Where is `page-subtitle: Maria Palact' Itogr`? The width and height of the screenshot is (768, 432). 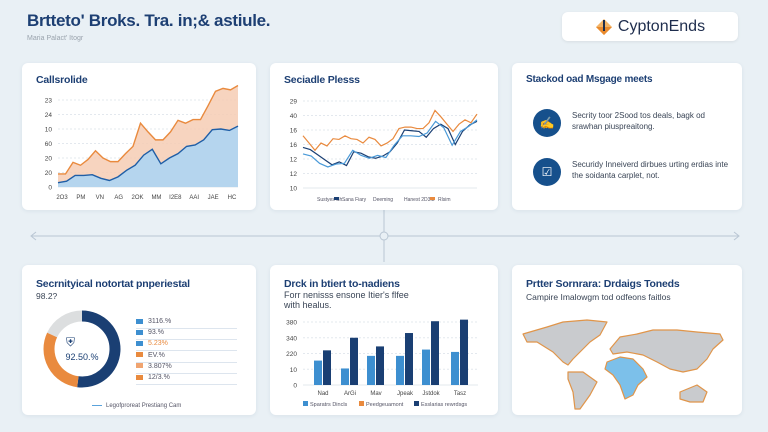 page-subtitle: Maria Palact' Itogr is located at coordinates (55, 38).